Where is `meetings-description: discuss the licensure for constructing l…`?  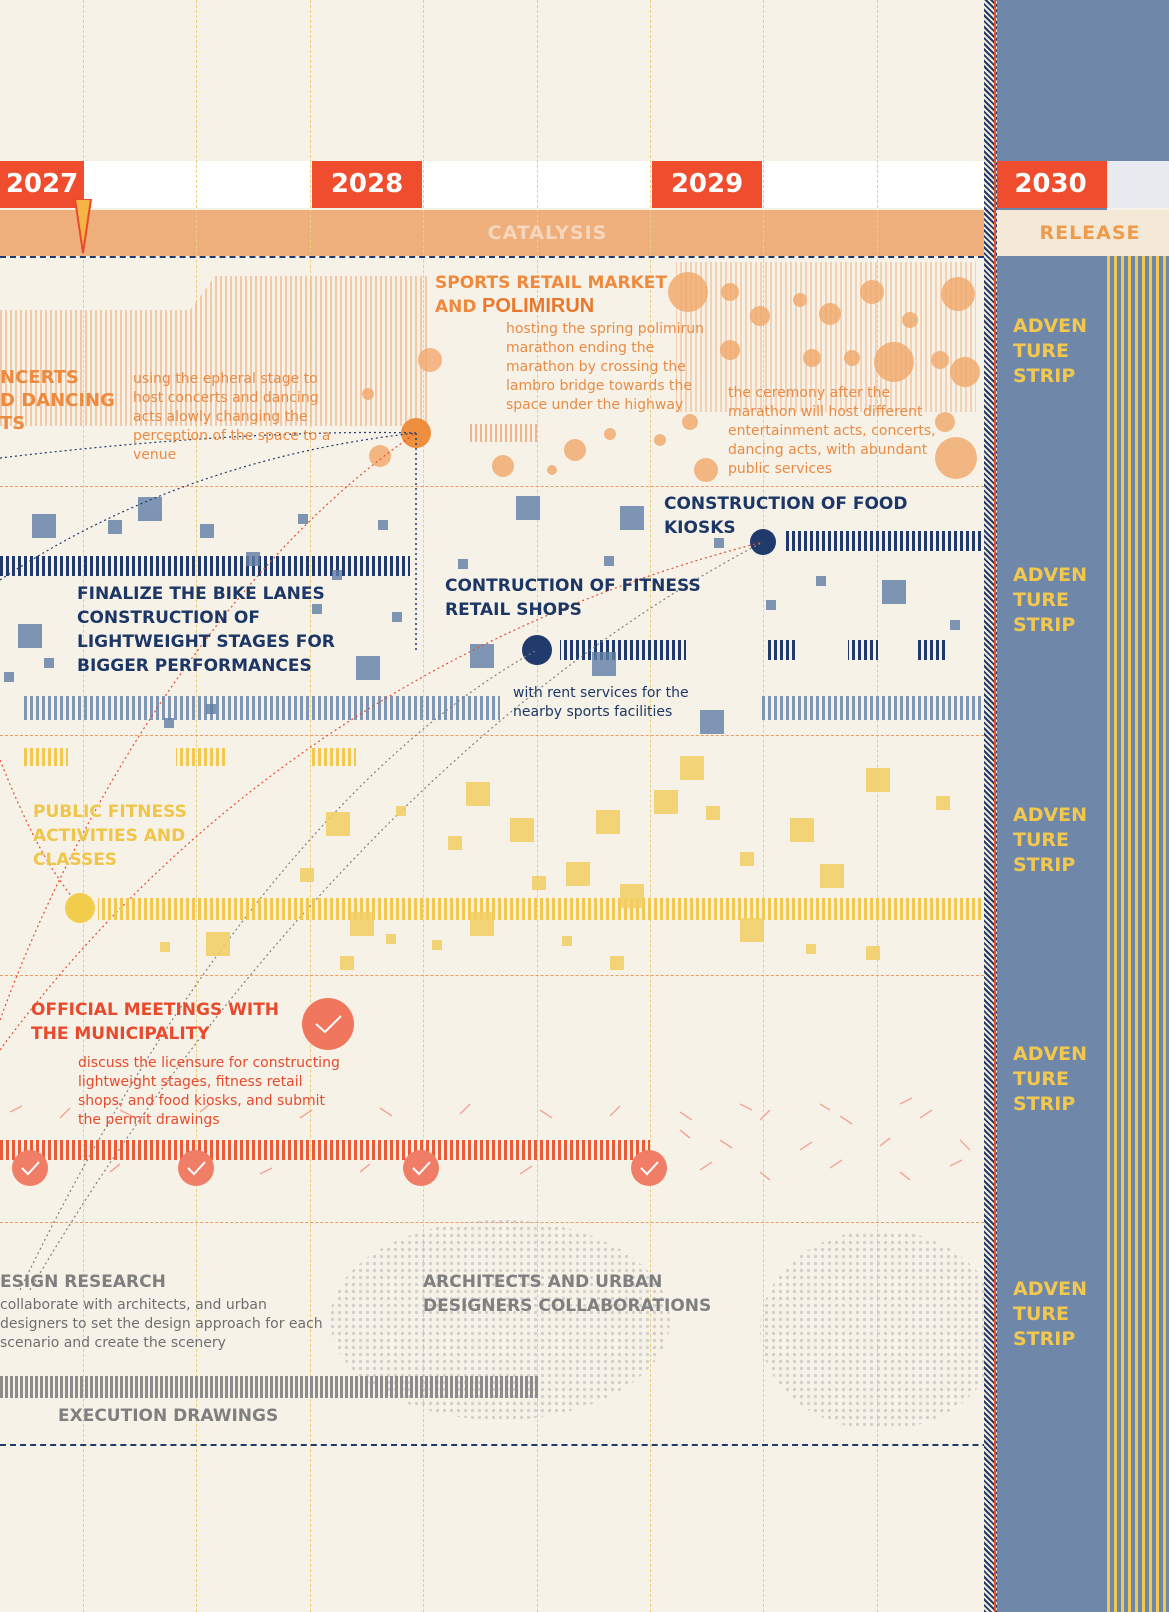 meetings-description: discuss the licensure for constructing l… is located at coordinates (209, 1091).